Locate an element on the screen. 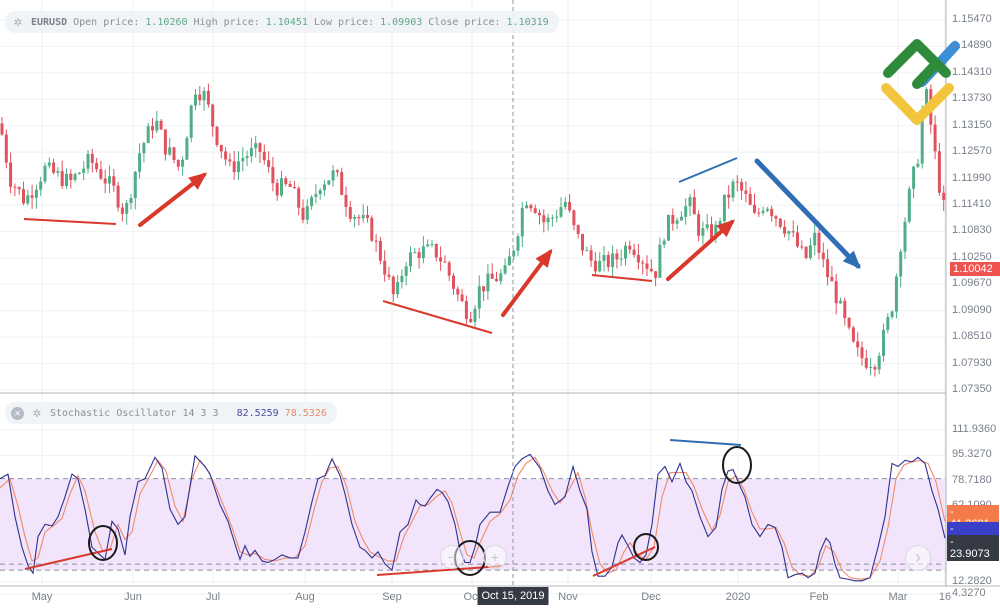 The image size is (1000, 614). oscillator-tick-label: 4.3270 is located at coordinates (969, 593).